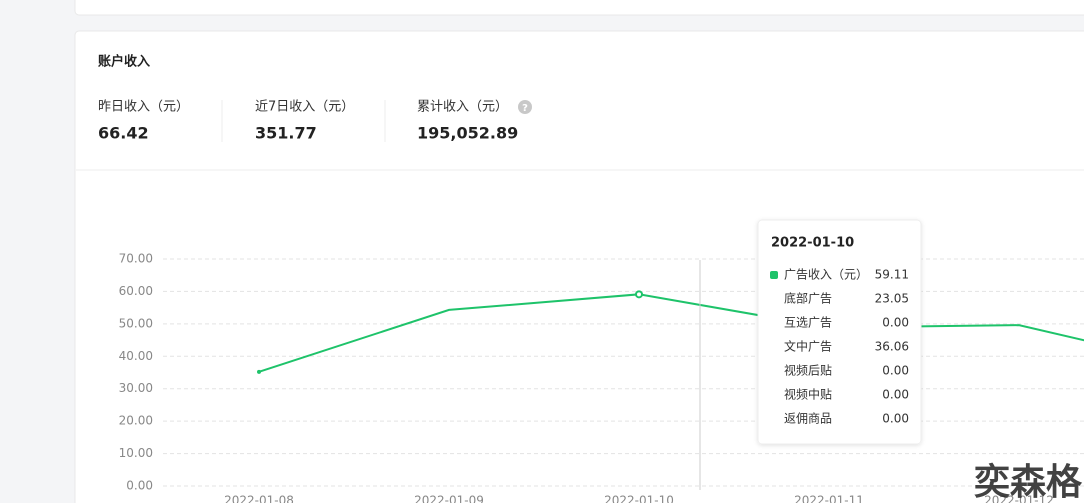 The height and width of the screenshot is (503, 1084). I want to click on y-tick-label: 60.00, so click(136, 291).